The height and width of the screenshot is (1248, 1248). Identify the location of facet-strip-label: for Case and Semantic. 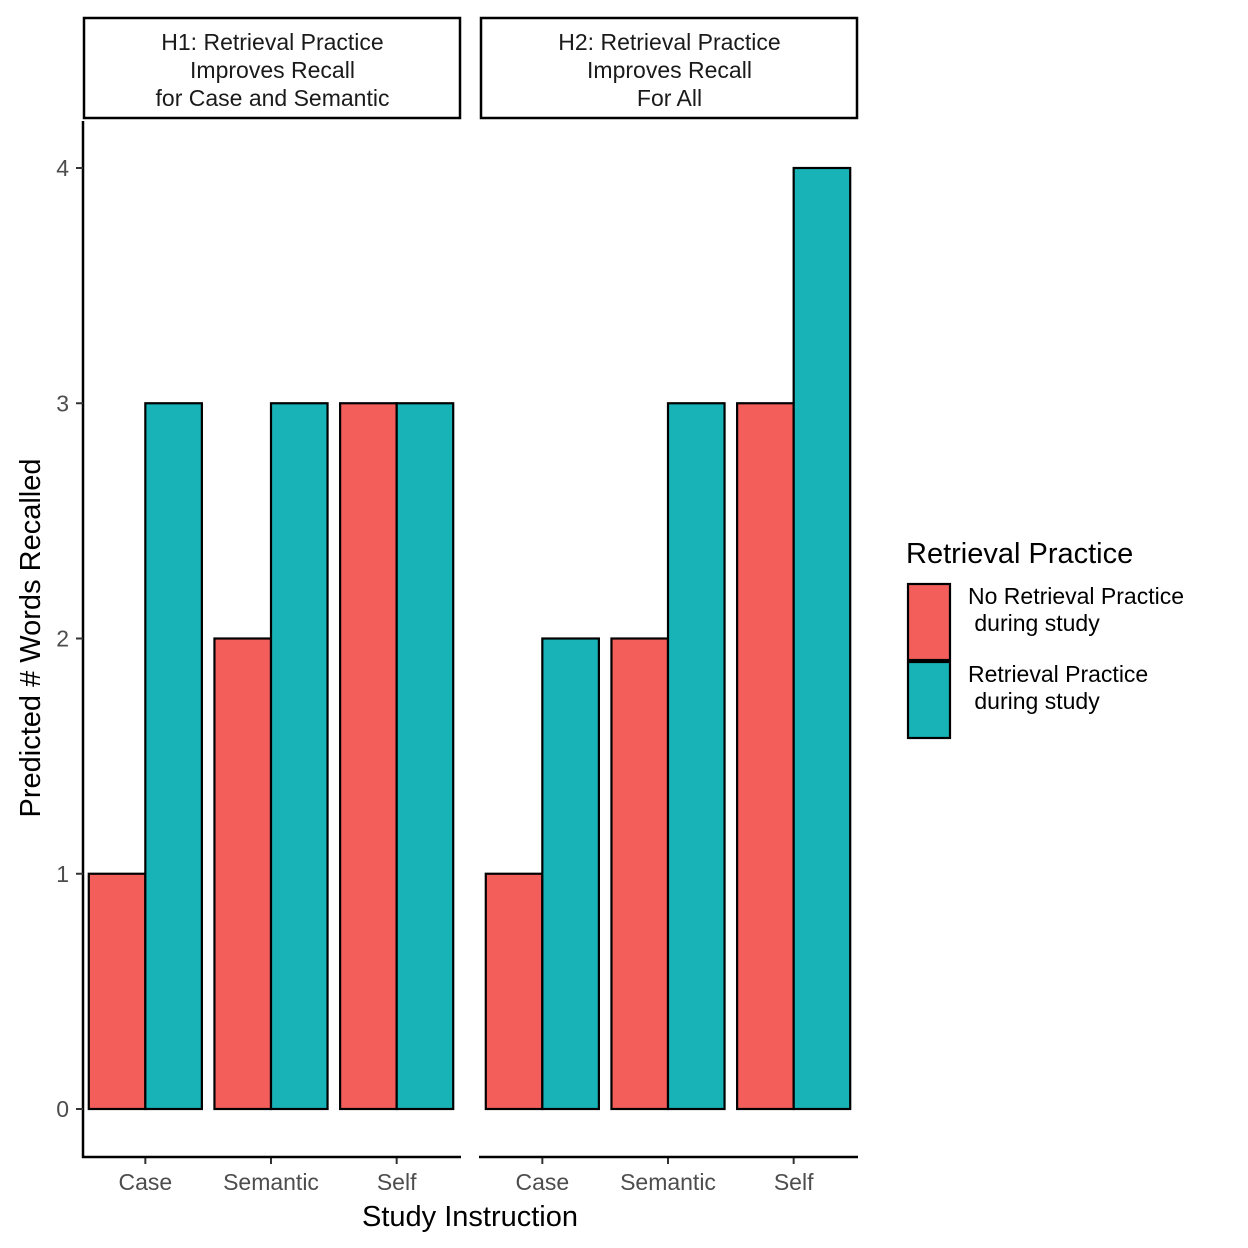
(273, 98).